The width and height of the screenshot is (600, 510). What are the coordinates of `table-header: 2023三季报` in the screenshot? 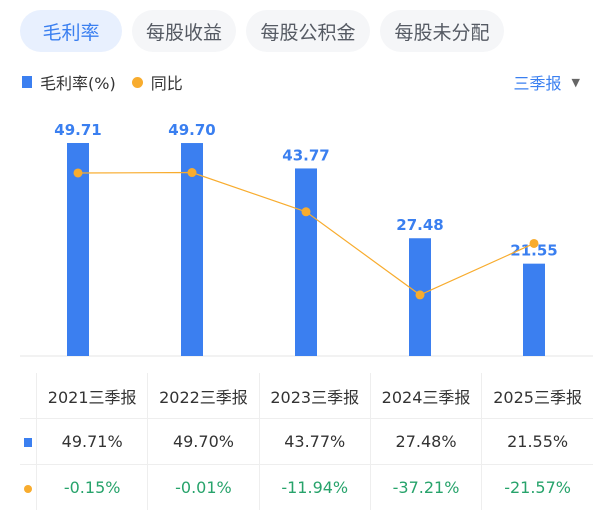 It's located at (314, 396).